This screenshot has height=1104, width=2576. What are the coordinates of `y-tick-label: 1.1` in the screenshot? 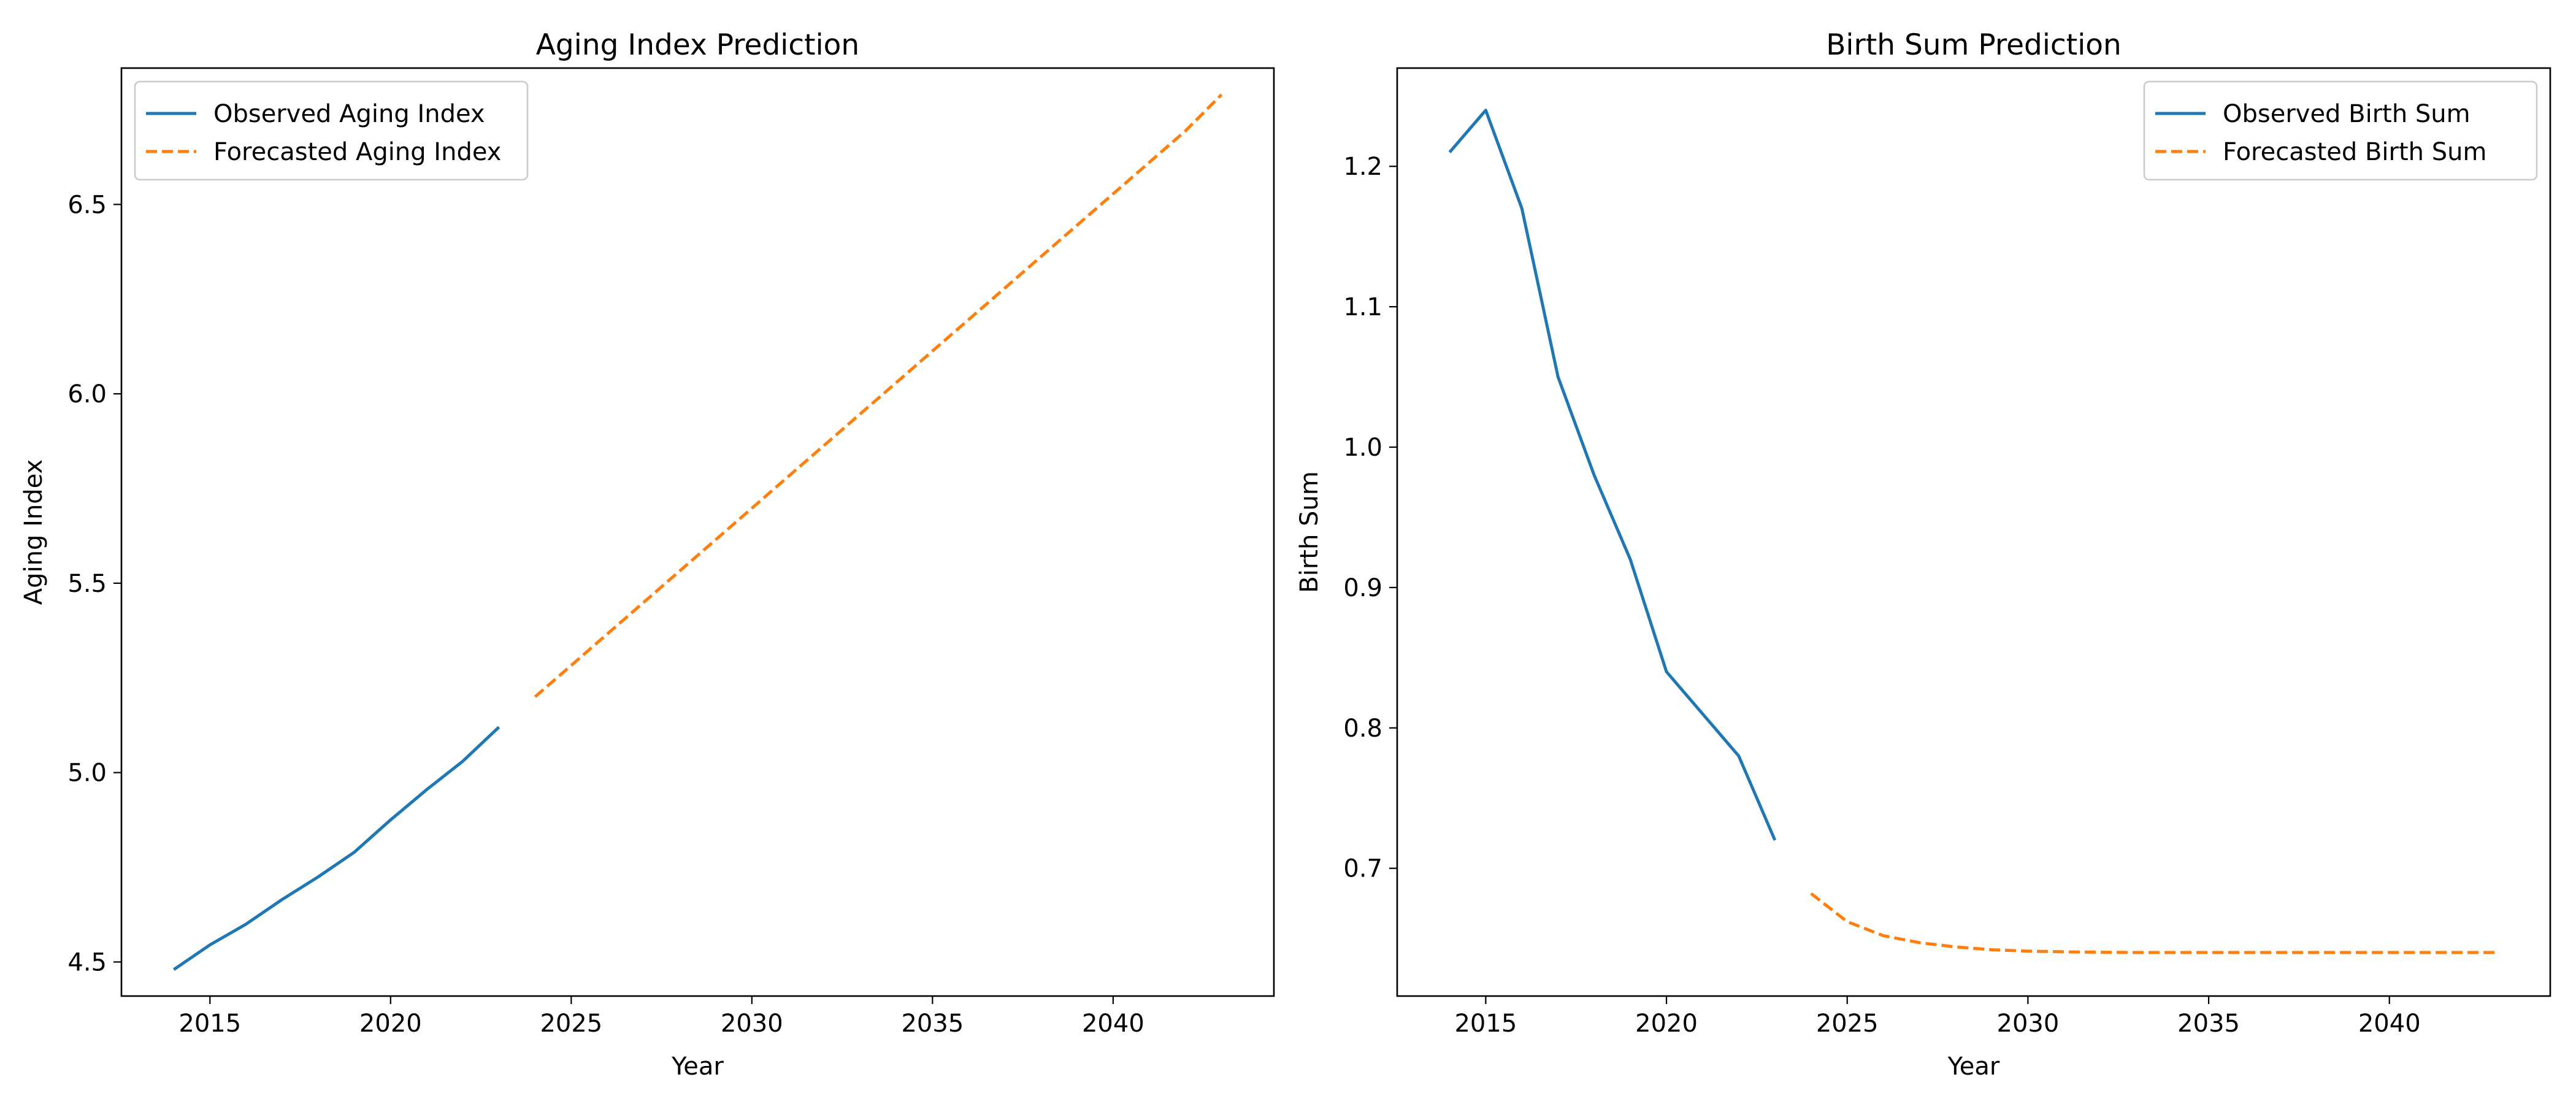 It's located at (1362, 307).